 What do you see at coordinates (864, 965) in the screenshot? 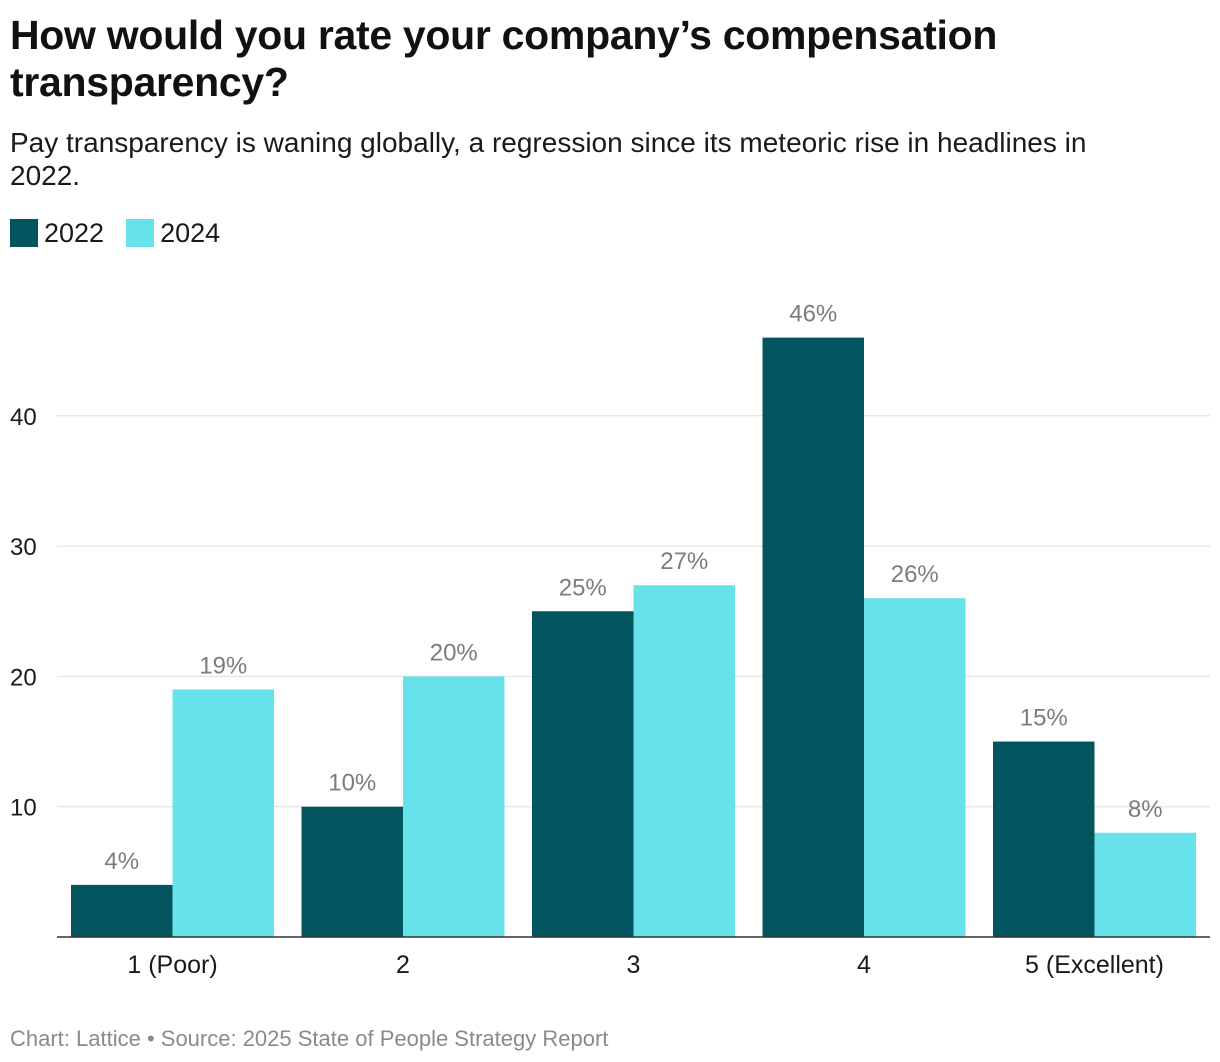
I see `x-tick-label-4: 4` at bounding box center [864, 965].